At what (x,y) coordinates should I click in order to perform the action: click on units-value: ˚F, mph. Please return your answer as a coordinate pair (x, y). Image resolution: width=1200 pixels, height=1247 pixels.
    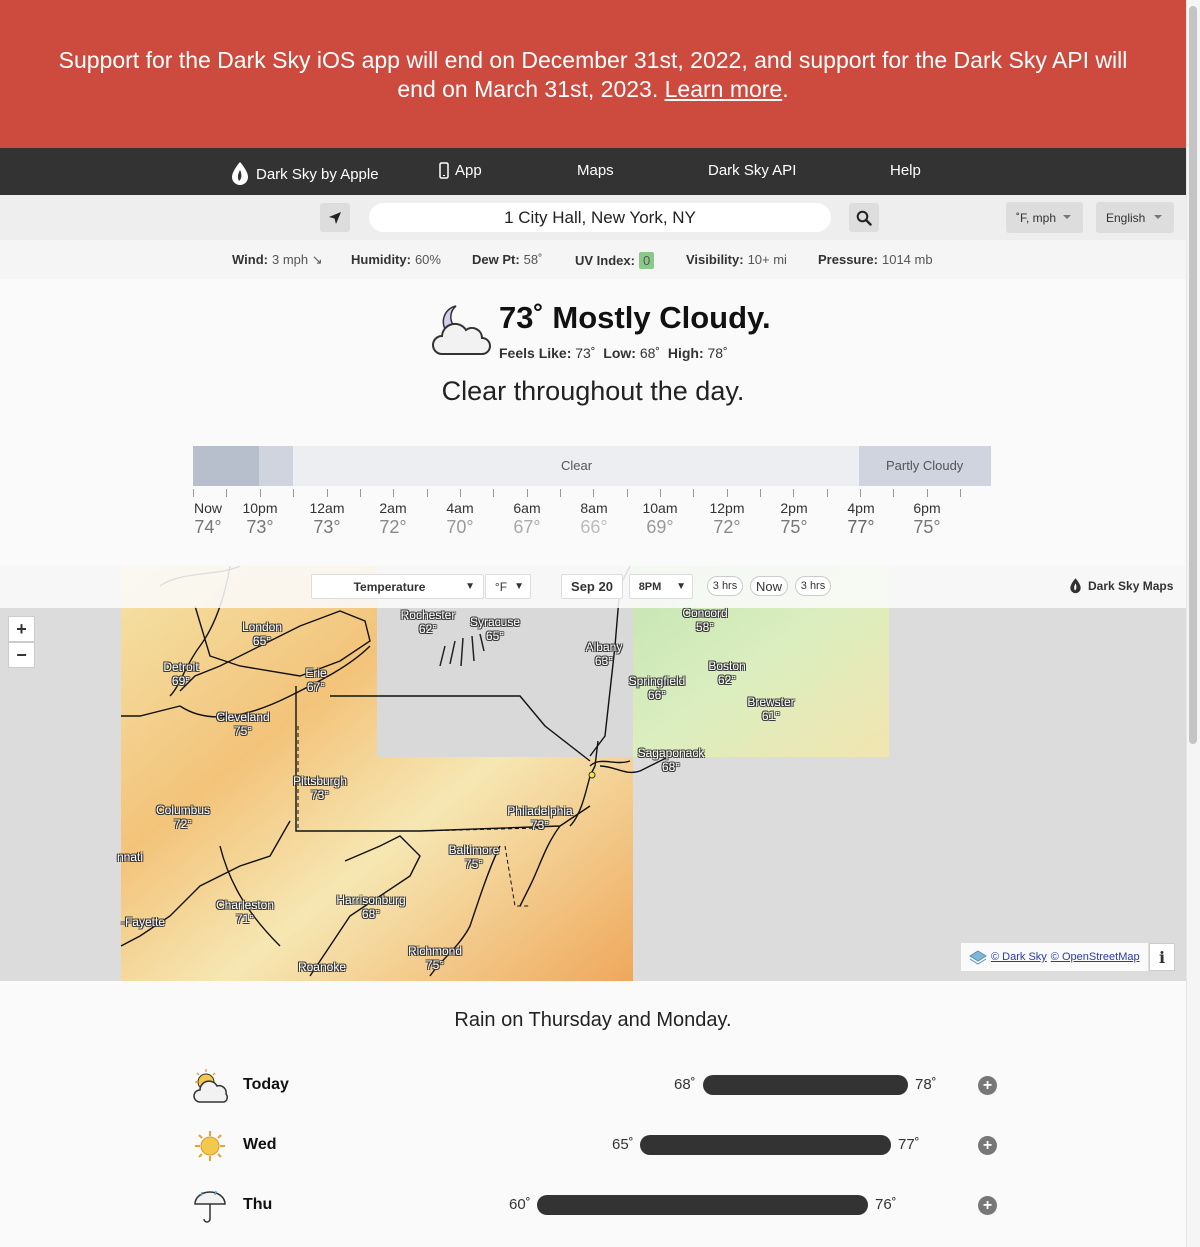
    Looking at the image, I should click on (1036, 217).